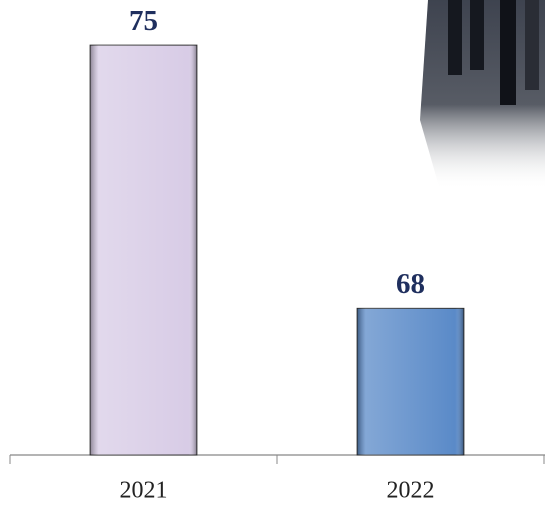 This screenshot has width=545, height=506. What do you see at coordinates (144, 491) in the screenshot?
I see `x-tick-label: 2021` at bounding box center [144, 491].